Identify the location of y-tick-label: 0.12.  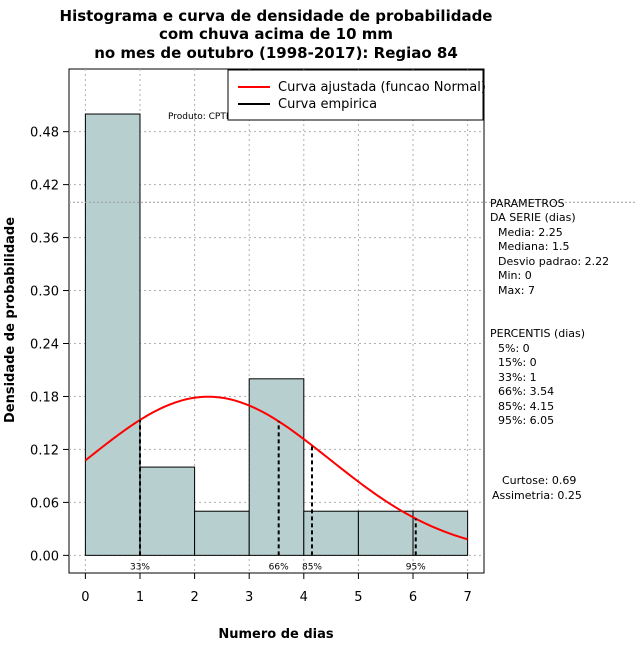
(44, 450).